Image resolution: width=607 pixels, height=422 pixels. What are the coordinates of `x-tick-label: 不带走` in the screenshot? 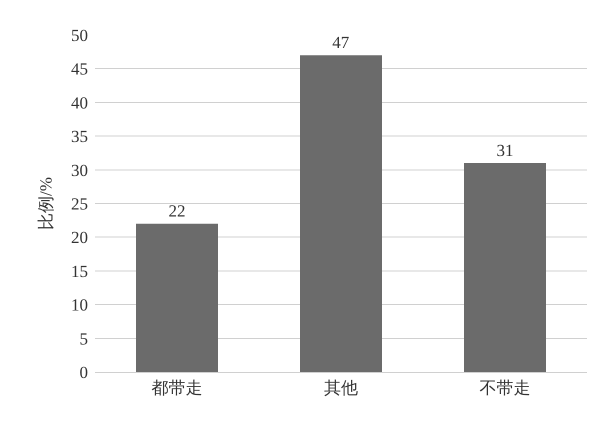 It's located at (505, 388).